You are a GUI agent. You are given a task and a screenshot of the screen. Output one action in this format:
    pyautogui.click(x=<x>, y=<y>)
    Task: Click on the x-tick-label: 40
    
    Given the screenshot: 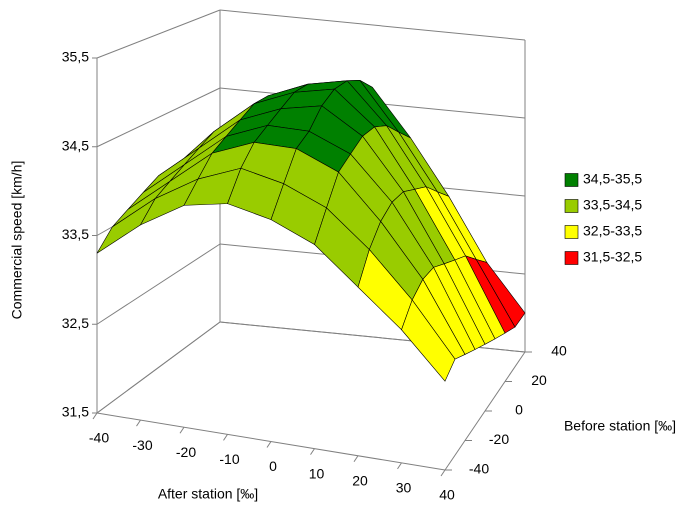 What is the action you would take?
    pyautogui.click(x=447, y=495)
    